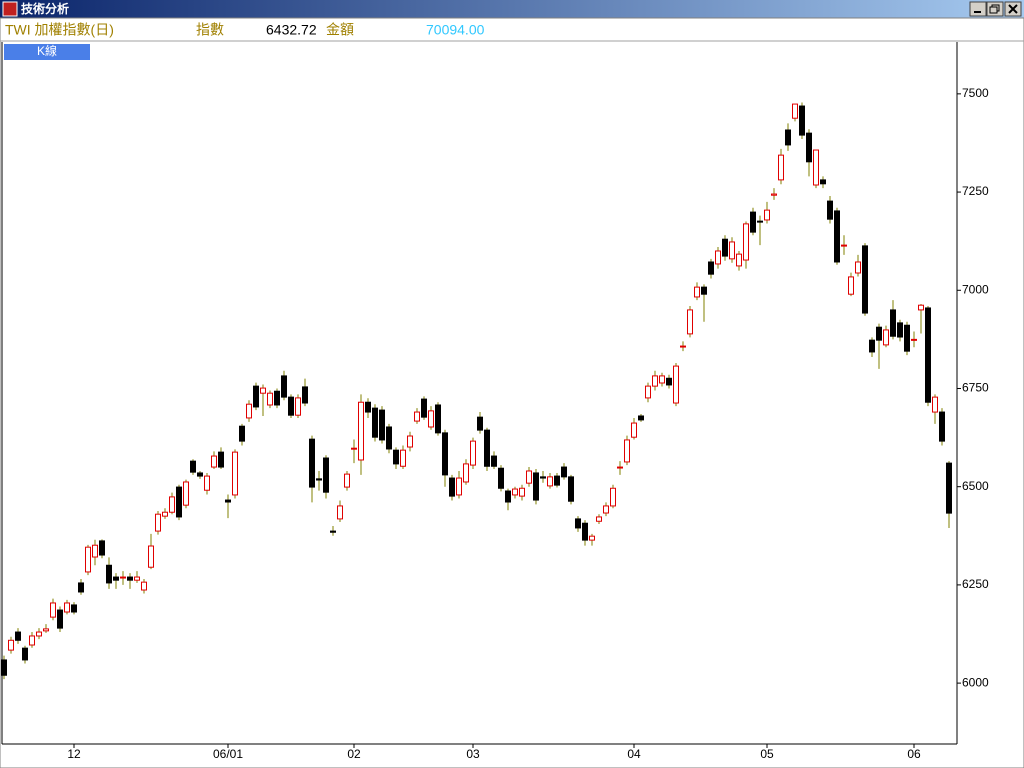 The height and width of the screenshot is (768, 1024). What do you see at coordinates (59, 30) in the screenshot?
I see `symbol-name: TWI 加權指數(日)` at bounding box center [59, 30].